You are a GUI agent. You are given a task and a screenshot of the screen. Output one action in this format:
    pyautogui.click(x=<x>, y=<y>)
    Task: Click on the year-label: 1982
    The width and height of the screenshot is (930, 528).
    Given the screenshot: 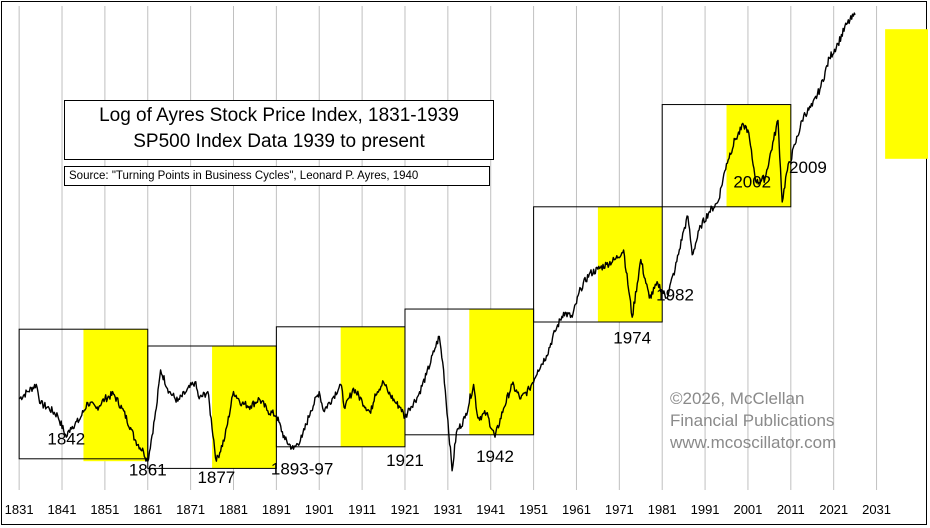 What is the action you would take?
    pyautogui.click(x=675, y=294)
    